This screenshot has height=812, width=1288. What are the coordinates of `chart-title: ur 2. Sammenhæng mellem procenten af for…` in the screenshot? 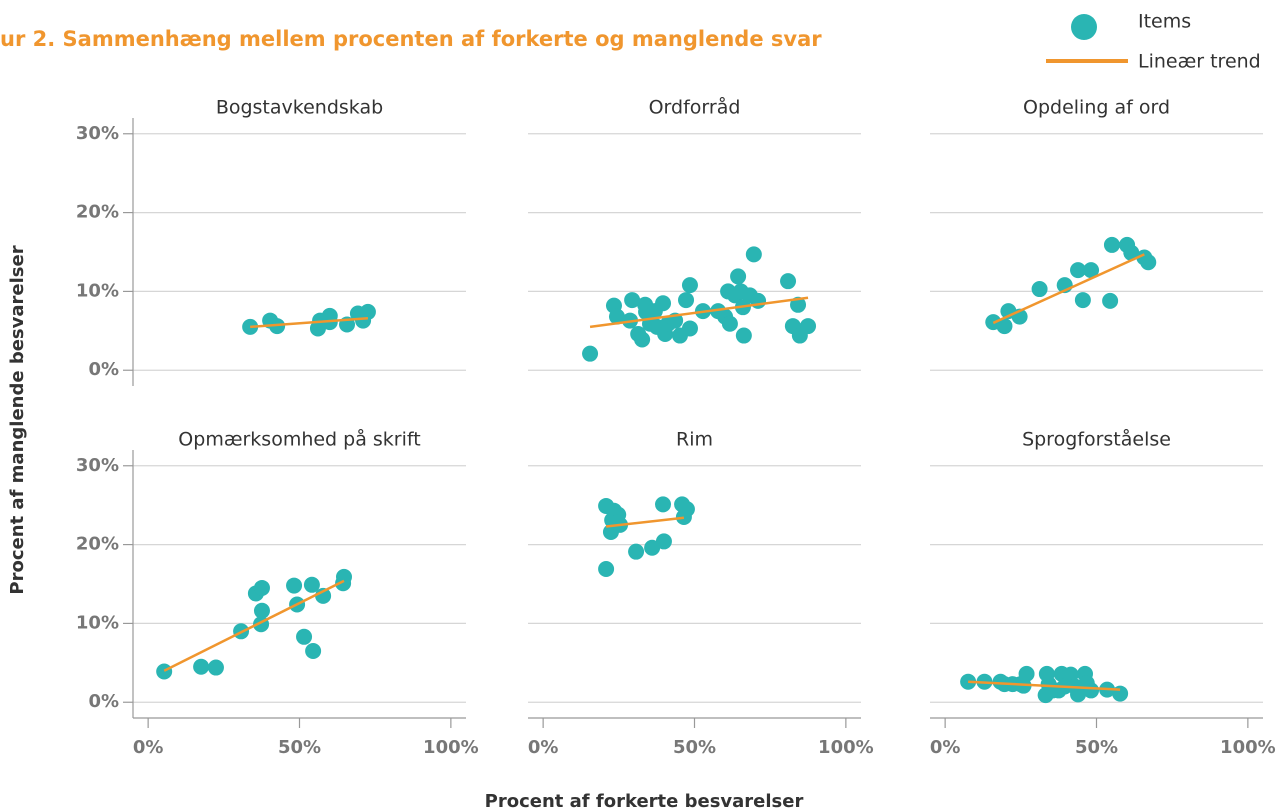 It's located at (411, 39).